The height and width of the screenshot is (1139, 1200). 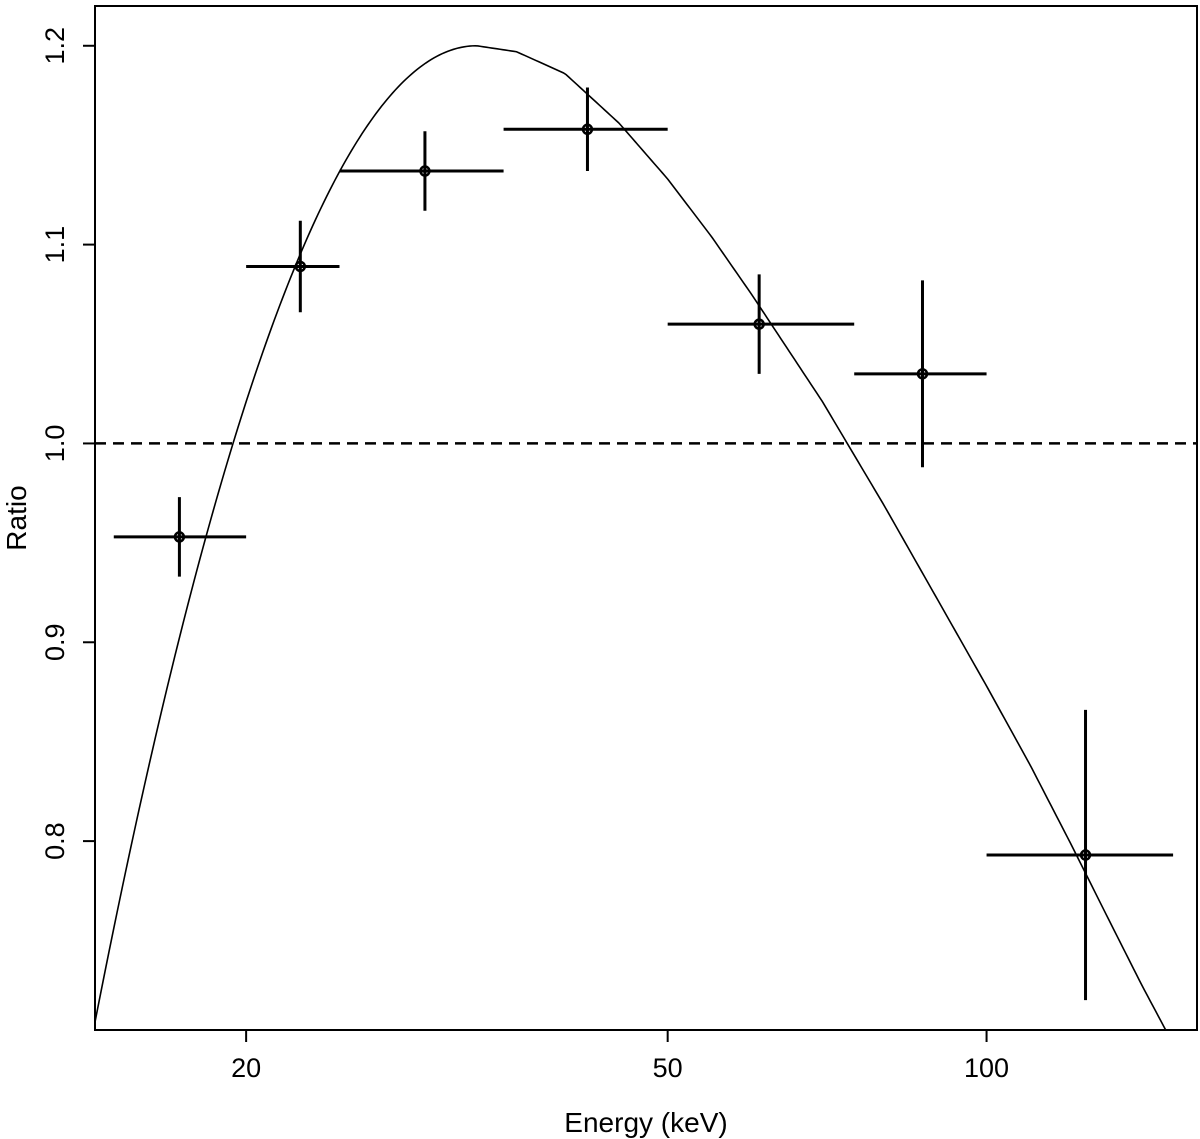 I want to click on y-tick-label: 0.9, so click(x=55, y=642).